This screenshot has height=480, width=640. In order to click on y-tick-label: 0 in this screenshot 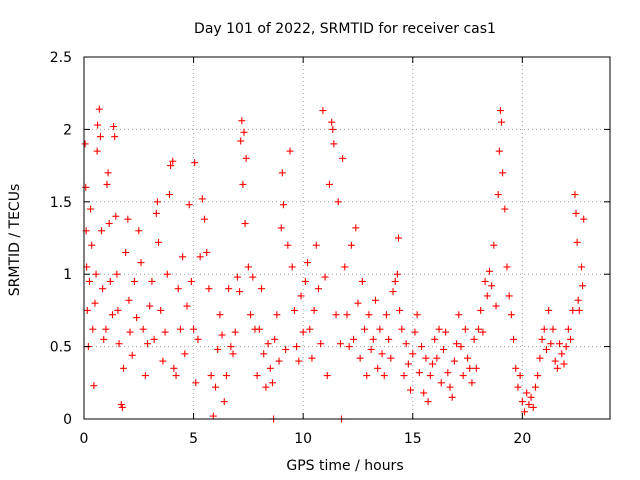, I will do `click(67, 420)`.